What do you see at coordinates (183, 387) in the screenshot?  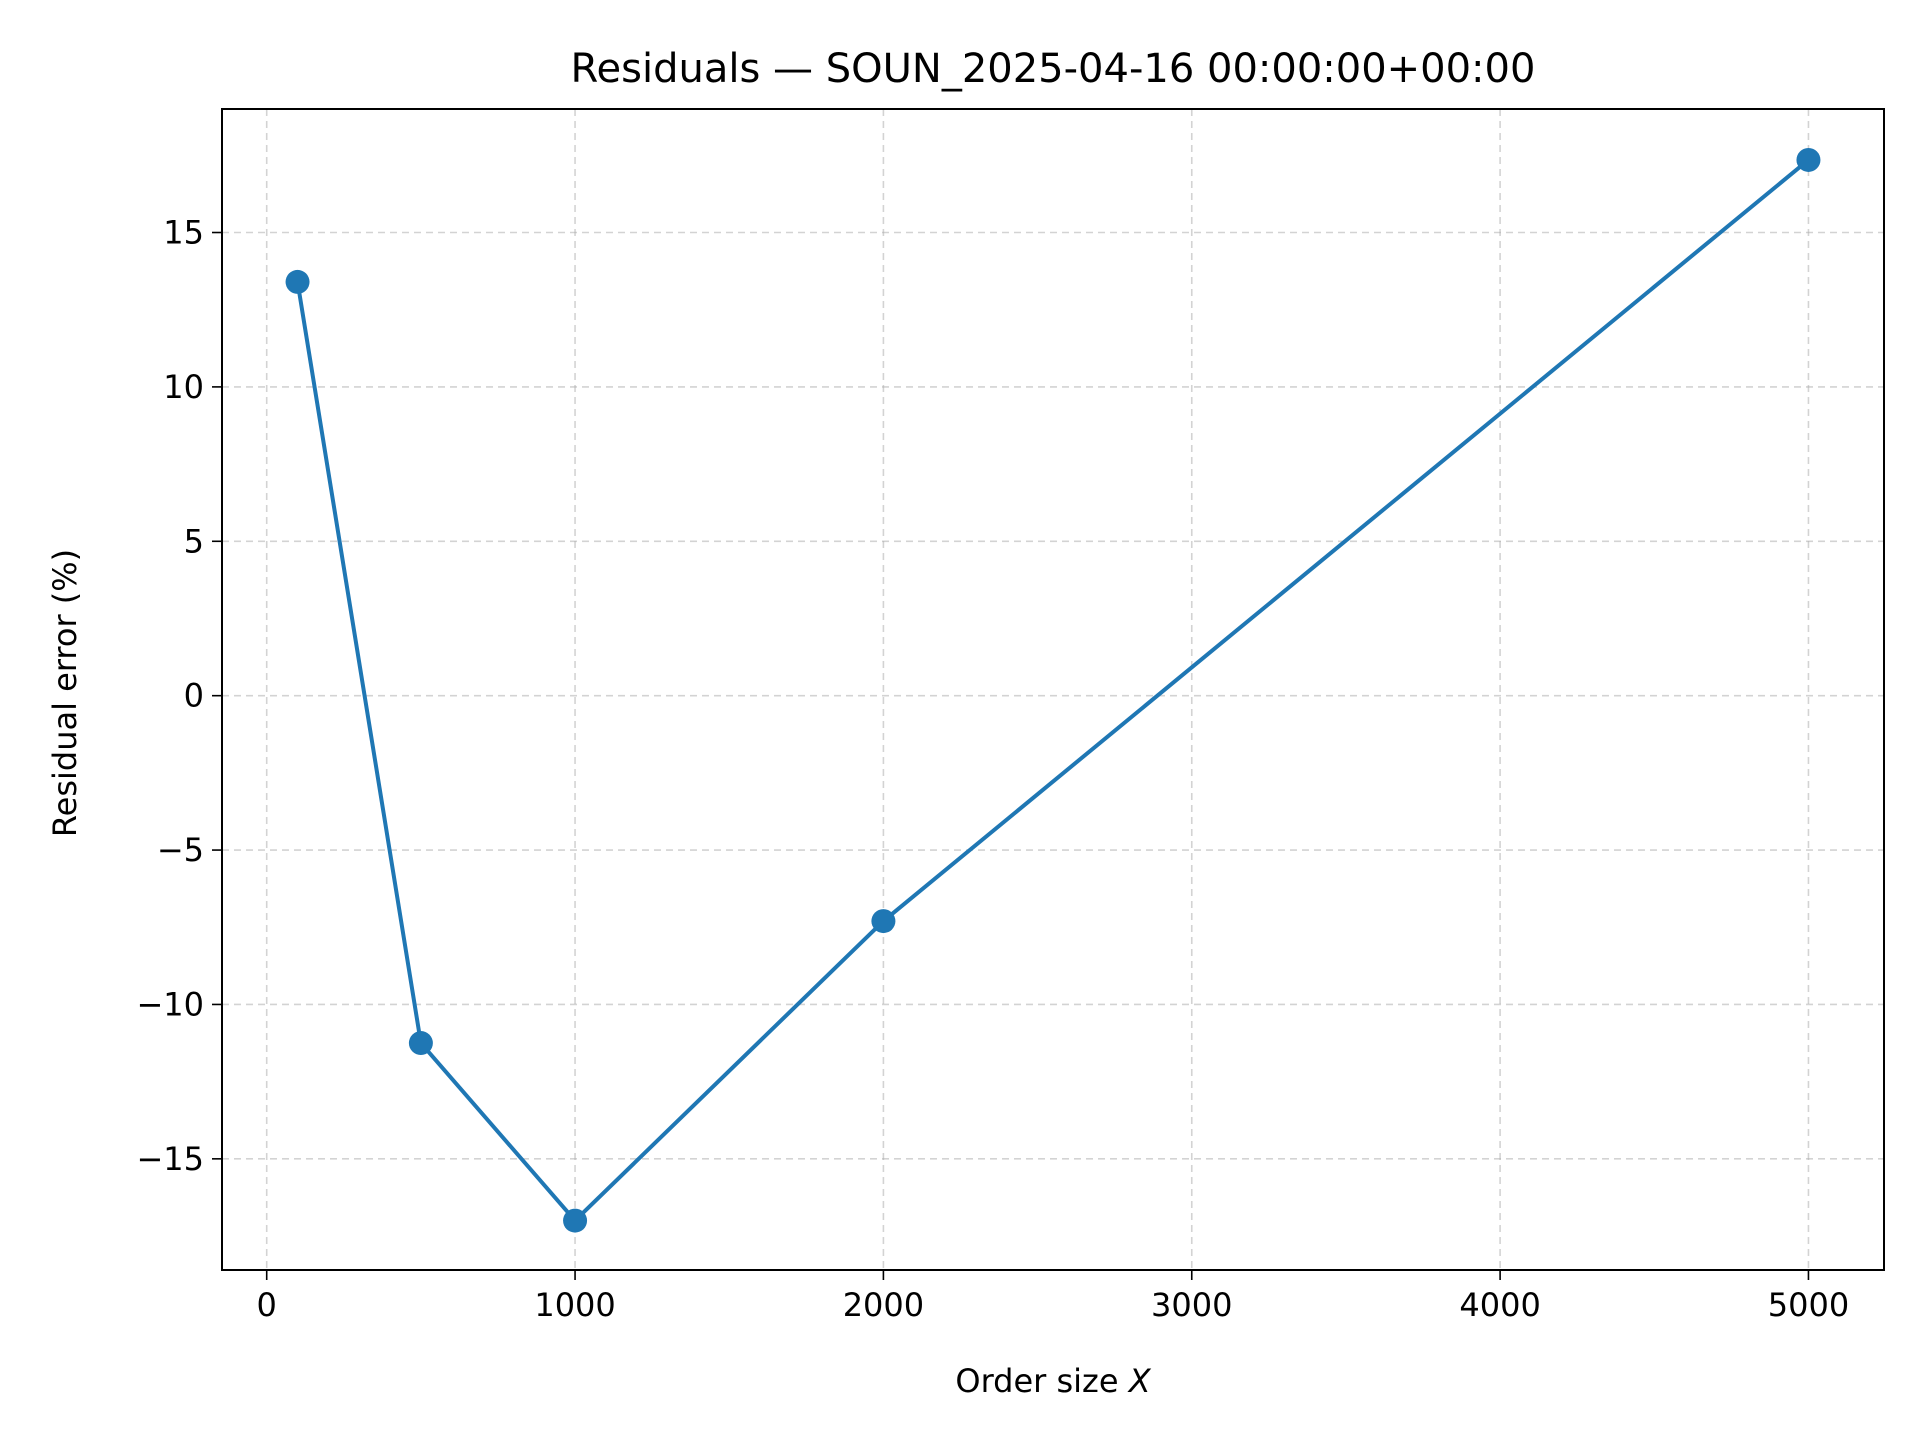 I see `y-tick-label: 10` at bounding box center [183, 387].